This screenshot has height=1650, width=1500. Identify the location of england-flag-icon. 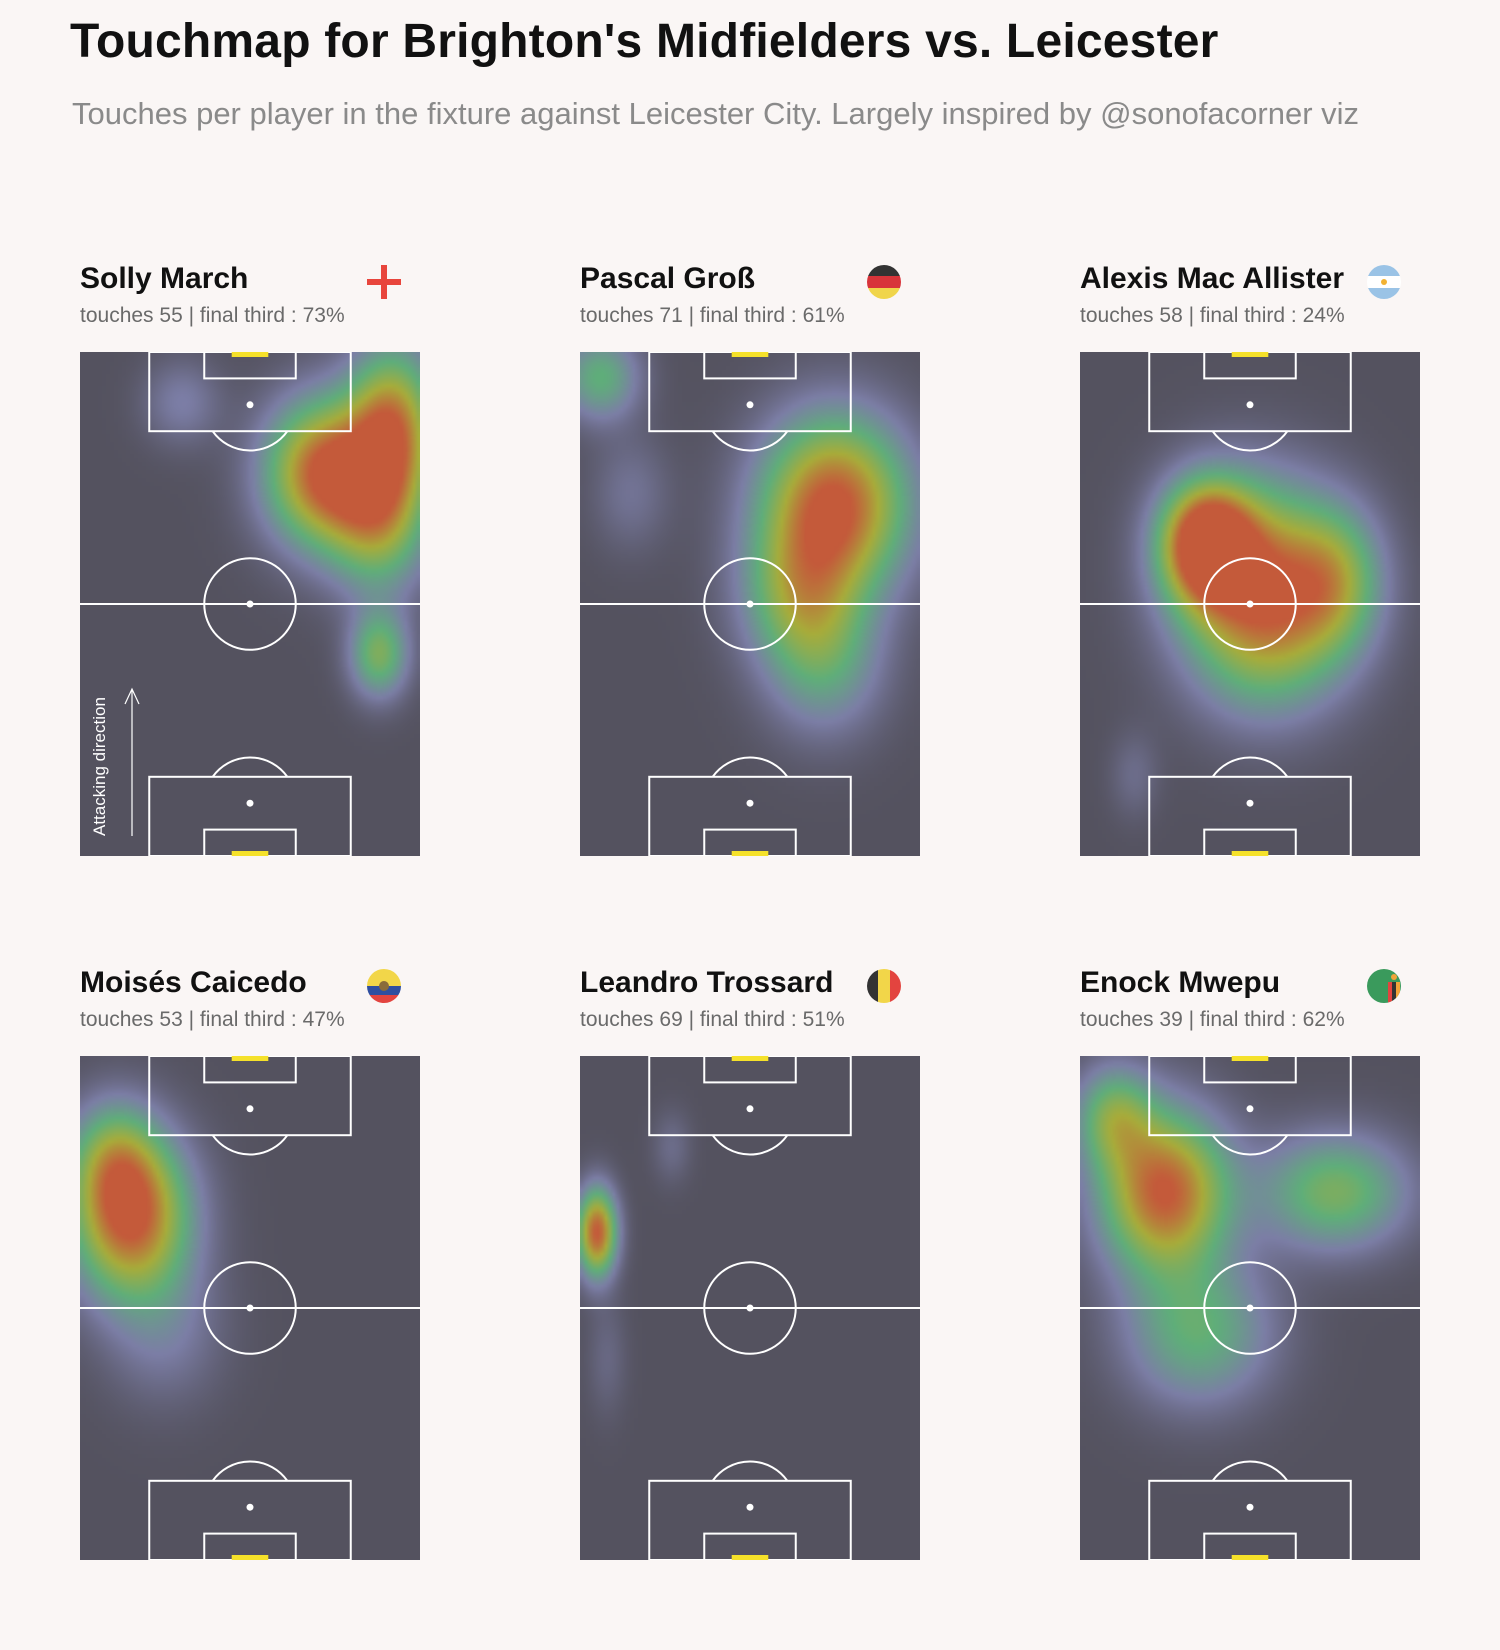
(384, 282).